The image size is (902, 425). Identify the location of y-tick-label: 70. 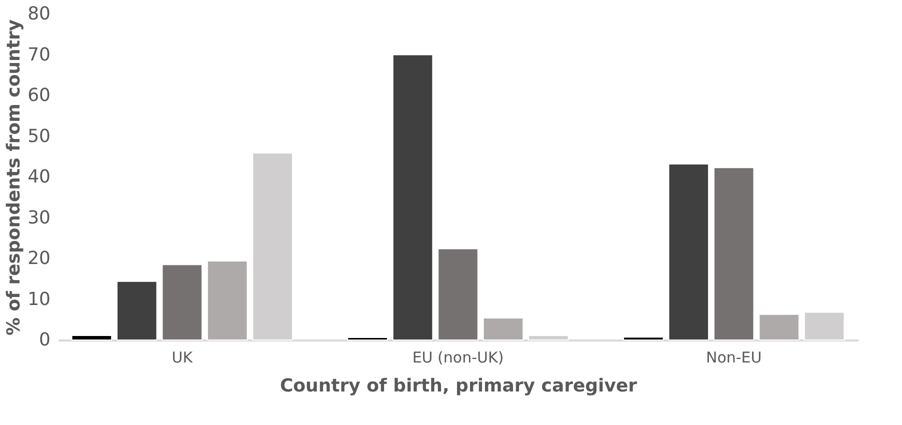
(39, 55).